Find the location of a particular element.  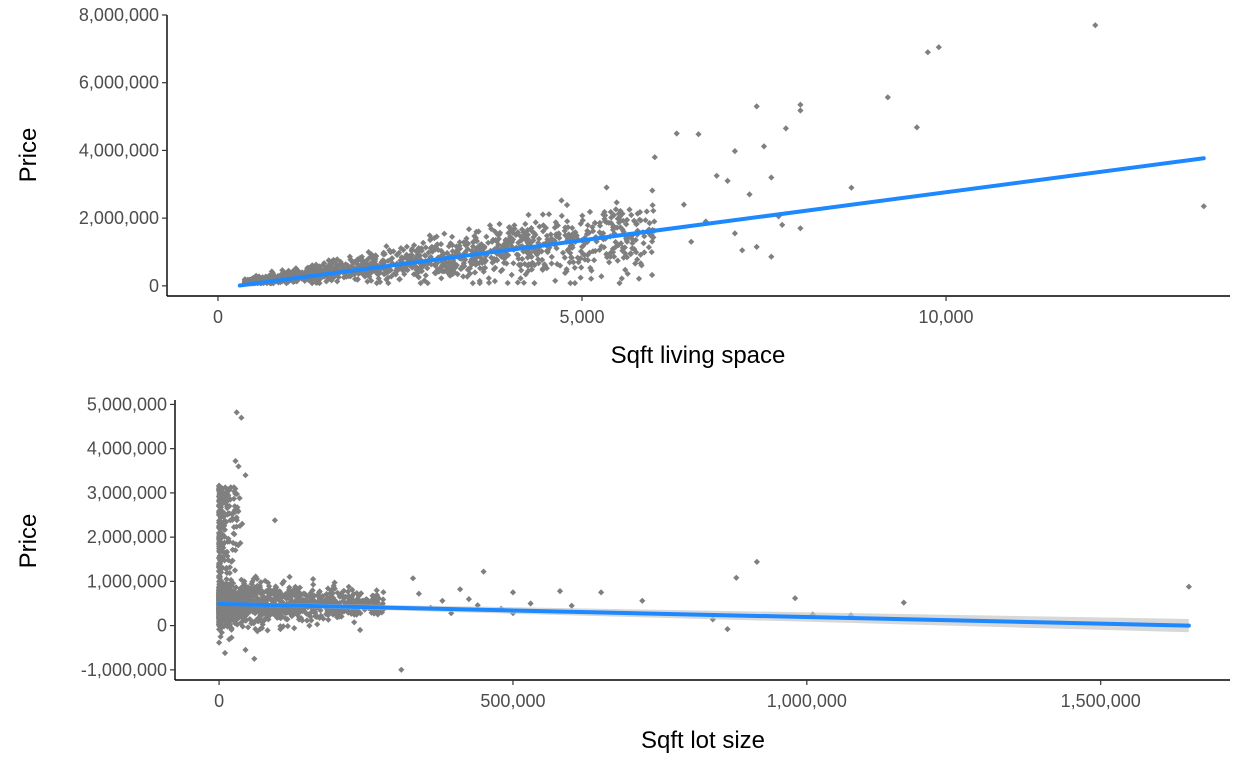

y-tick-label: 2,000,000 is located at coordinates (119, 218).